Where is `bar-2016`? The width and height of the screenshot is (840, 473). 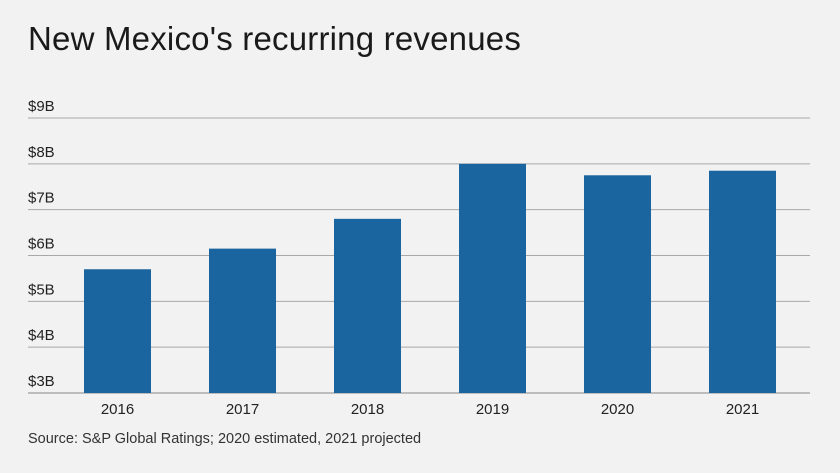 bar-2016 is located at coordinates (117, 331).